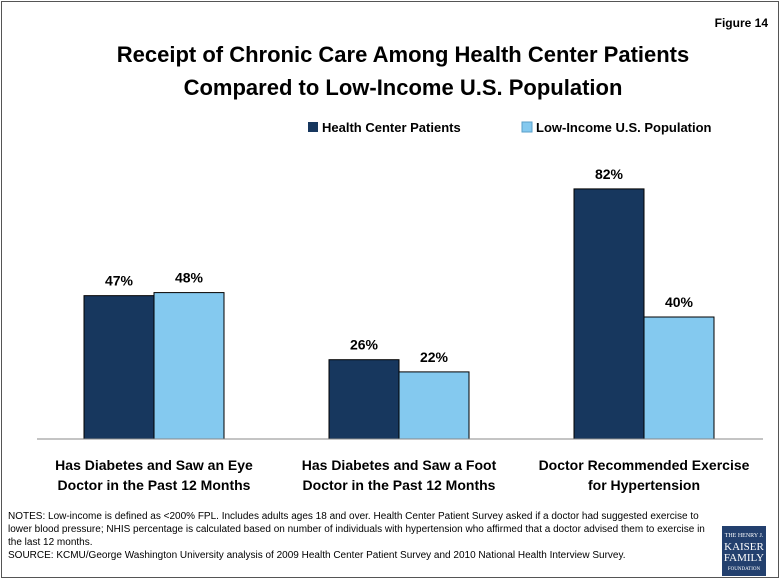  What do you see at coordinates (744, 558) in the screenshot?
I see `logo-text: FAMILY` at bounding box center [744, 558].